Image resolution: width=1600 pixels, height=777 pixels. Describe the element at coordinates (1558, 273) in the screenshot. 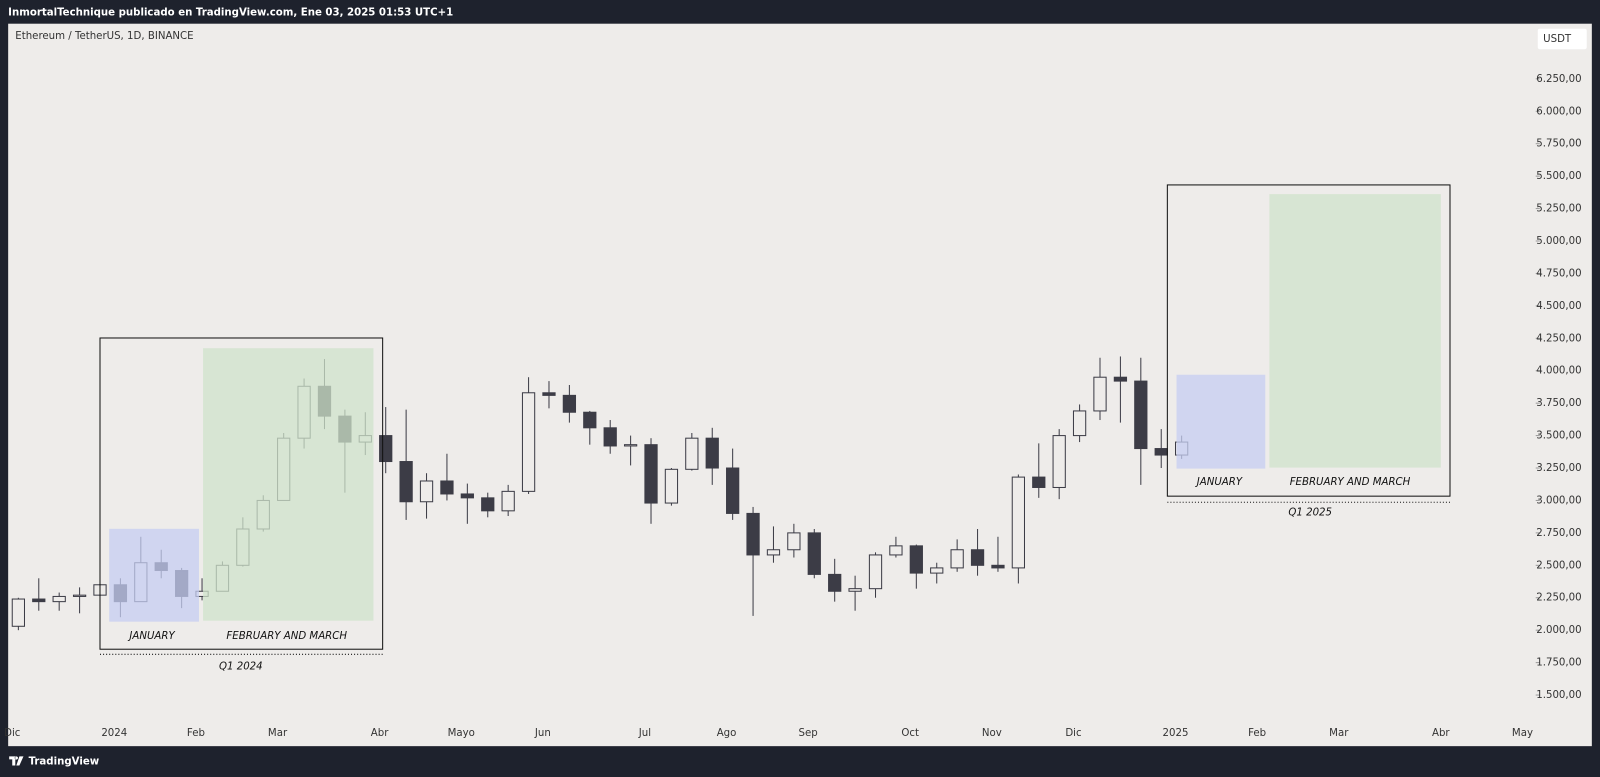

I see `y-tick-label: 4.750,00` at that location.